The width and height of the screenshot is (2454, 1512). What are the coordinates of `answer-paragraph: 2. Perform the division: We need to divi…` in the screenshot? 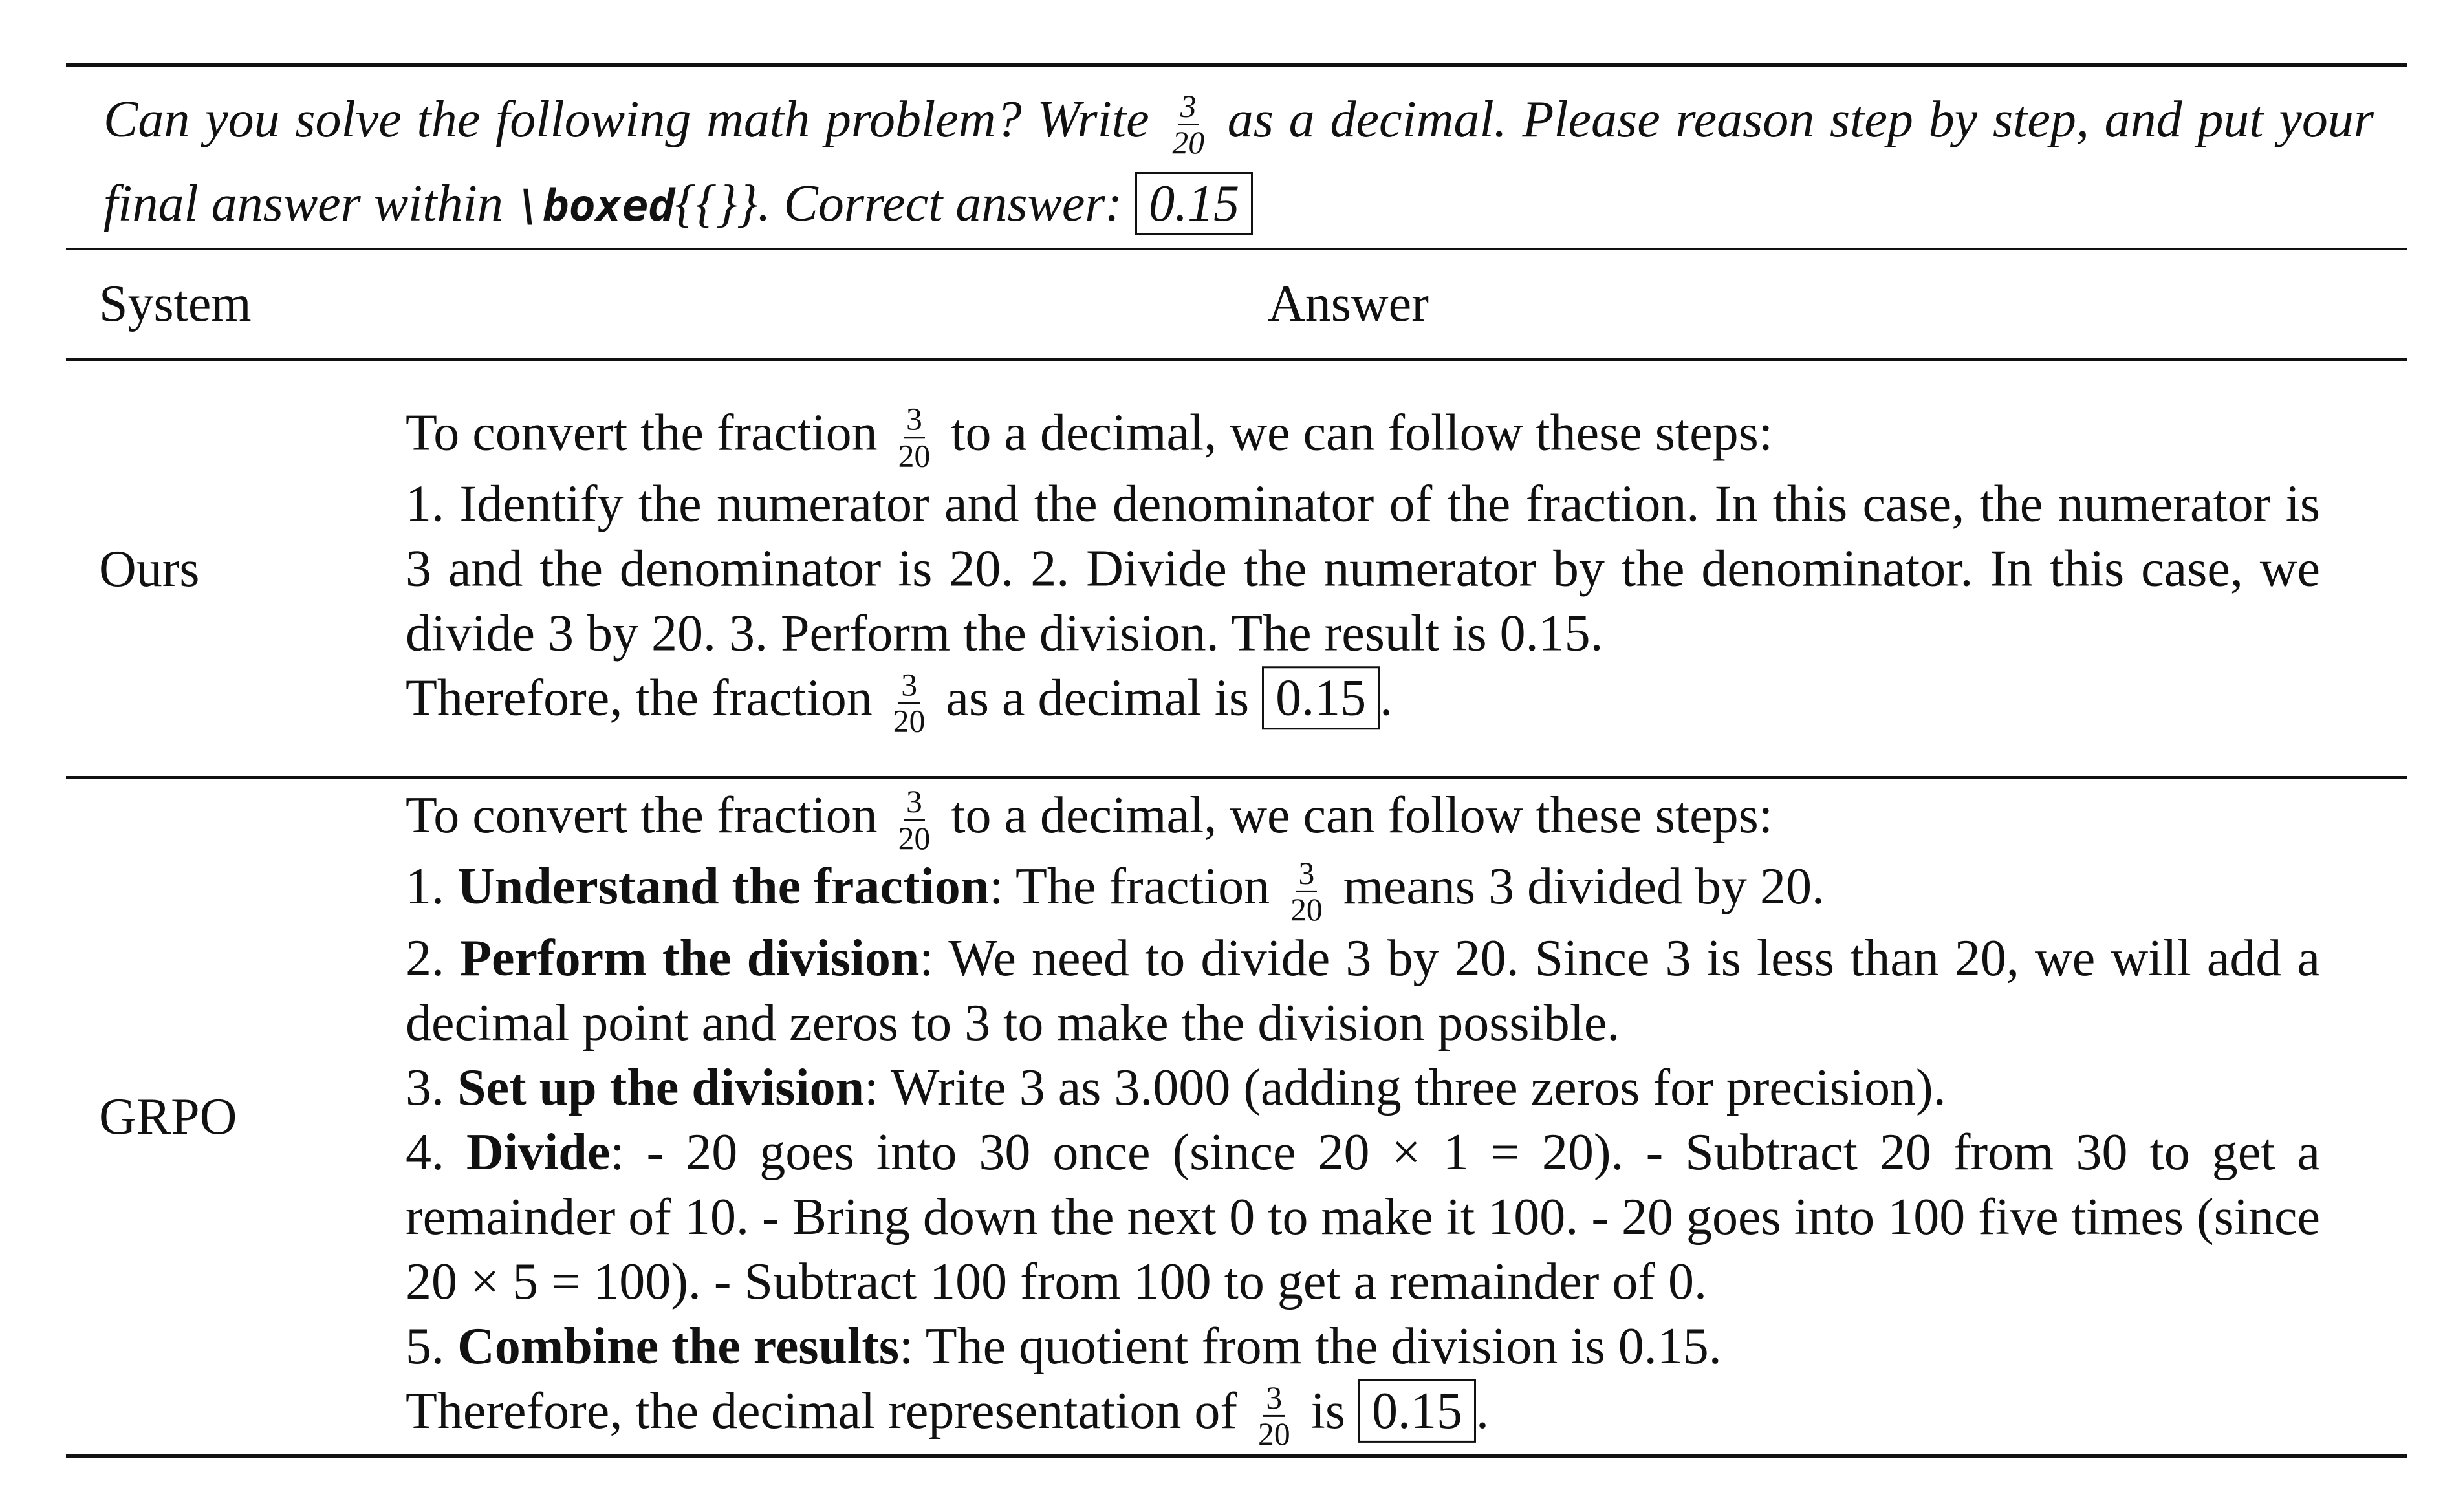 It's located at (1363, 990).